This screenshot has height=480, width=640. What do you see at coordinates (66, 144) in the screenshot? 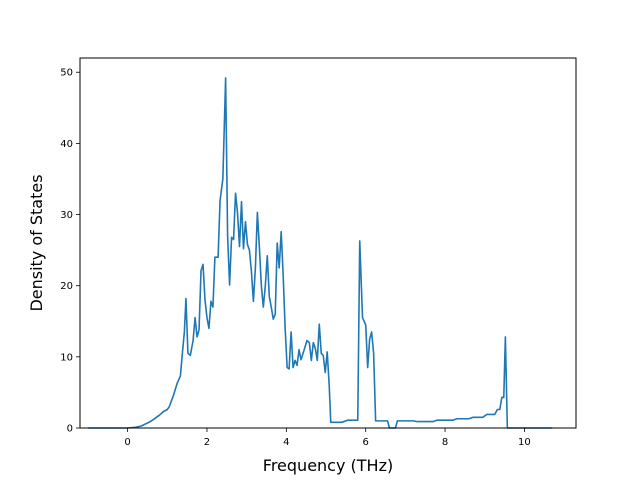
I see `y-tick-label: 40` at bounding box center [66, 144].